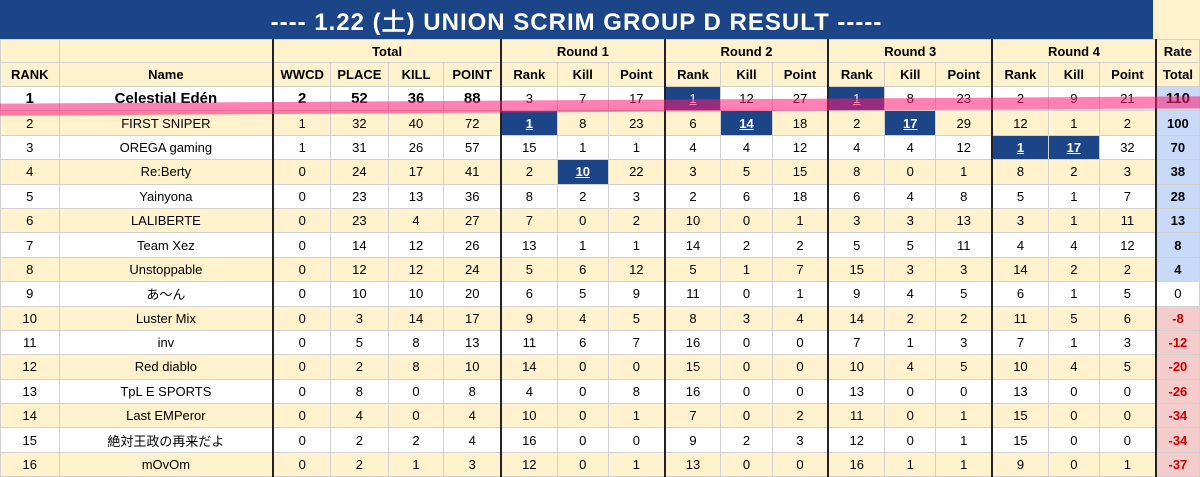 Image resolution: width=1200 pixels, height=477 pixels. I want to click on round3-point-cell: 11, so click(964, 245).